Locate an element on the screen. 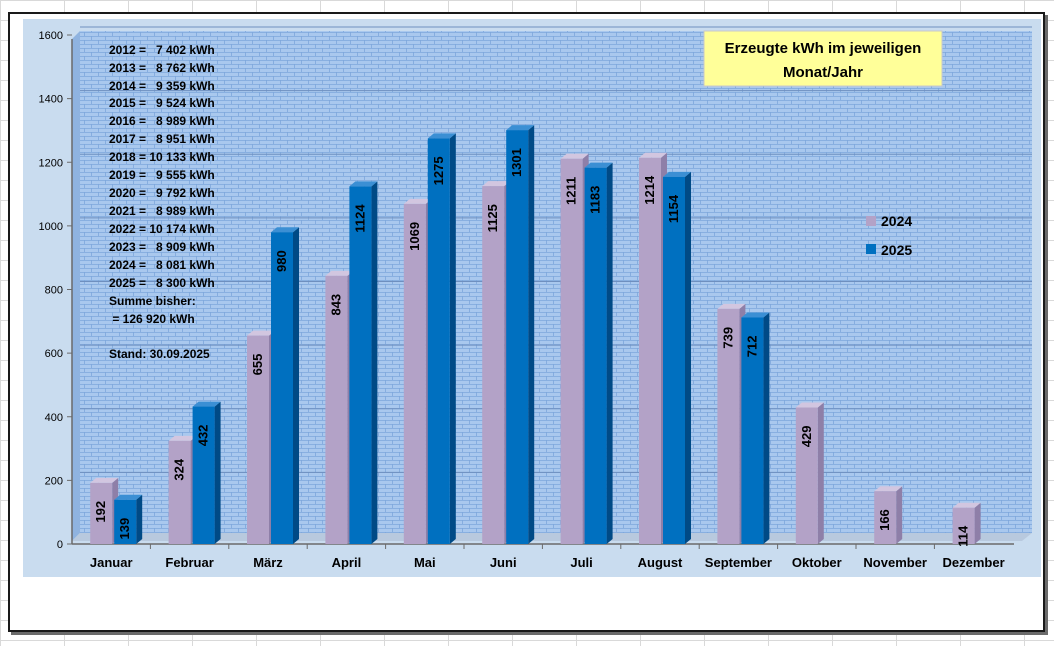  y-tick-label: 0 is located at coordinates (60, 545).